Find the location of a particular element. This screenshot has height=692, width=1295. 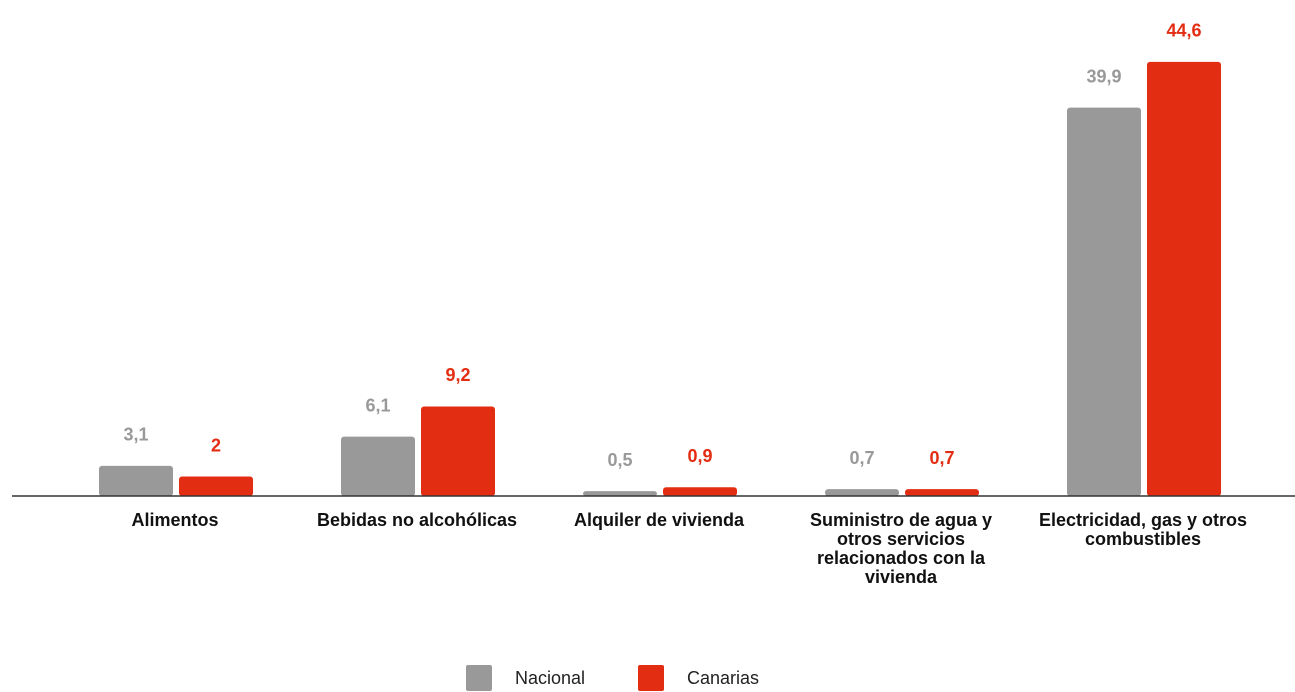

x-tick-label: Alquiler de vivienda is located at coordinates (659, 520).